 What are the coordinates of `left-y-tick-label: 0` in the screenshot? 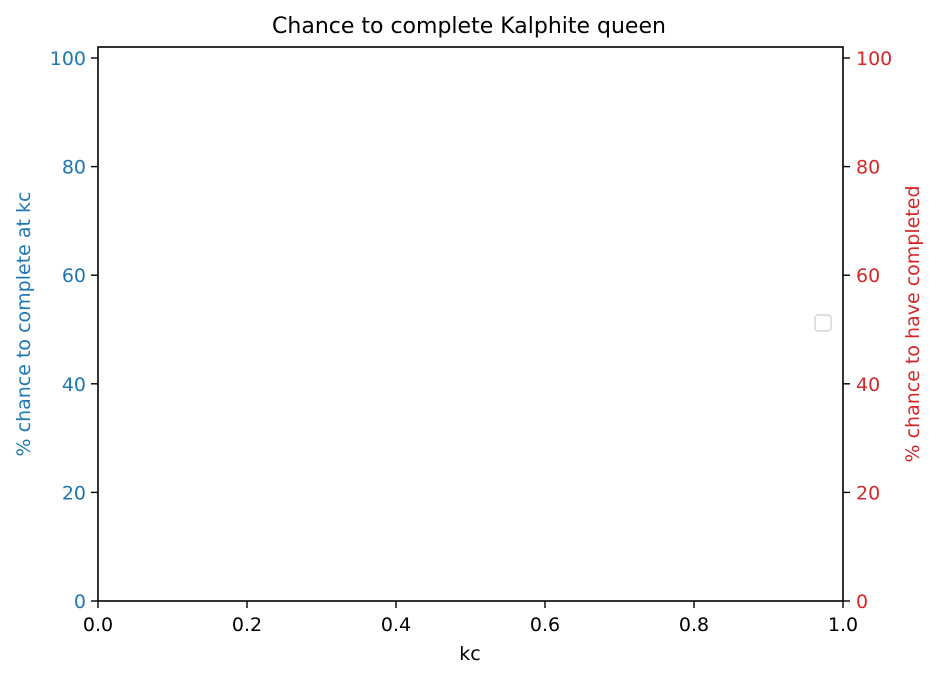 It's located at (80, 602).